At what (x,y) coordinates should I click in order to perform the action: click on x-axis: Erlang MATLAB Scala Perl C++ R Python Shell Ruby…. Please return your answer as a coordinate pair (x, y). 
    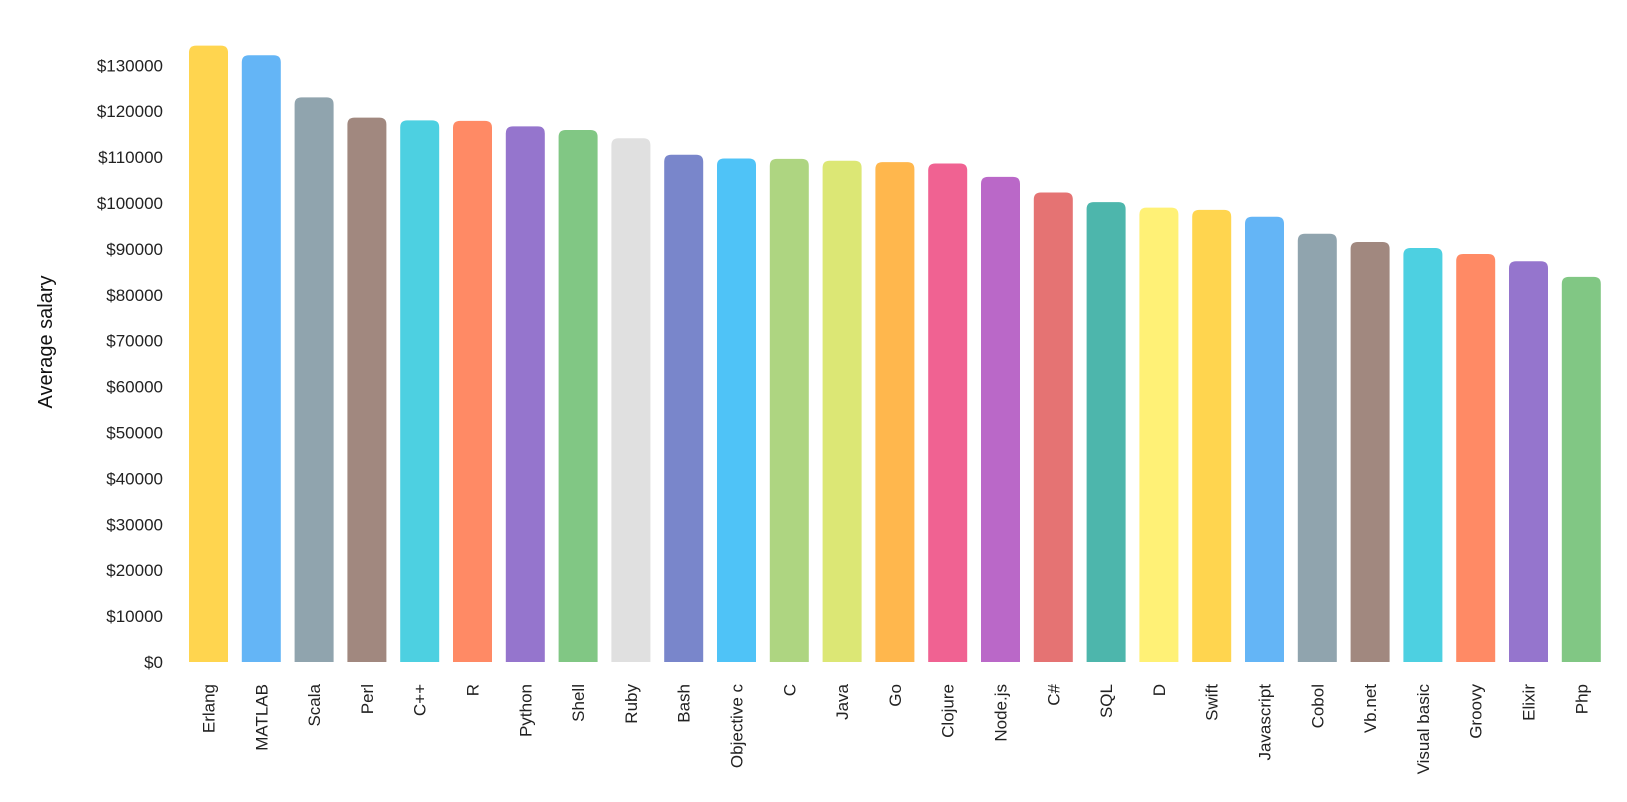
    Looking at the image, I should click on (896, 728).